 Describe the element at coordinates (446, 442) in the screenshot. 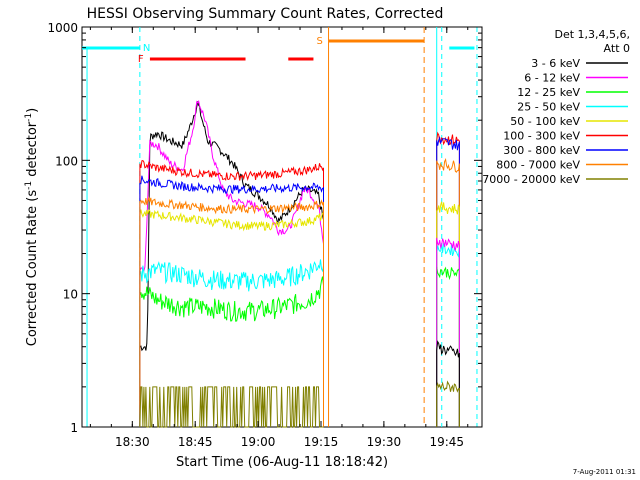

I see `x-tick-label: 19:45` at that location.